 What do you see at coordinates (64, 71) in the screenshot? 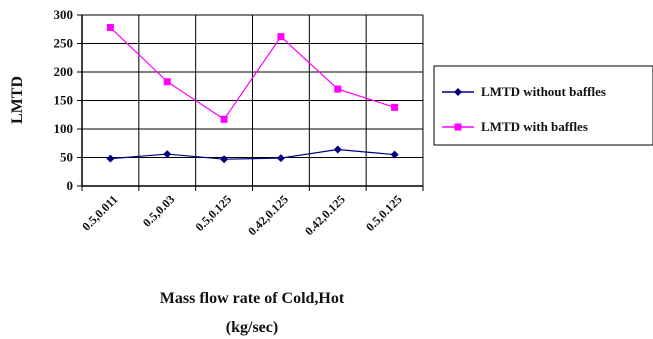
I see `y-tick-label: 200` at bounding box center [64, 71].